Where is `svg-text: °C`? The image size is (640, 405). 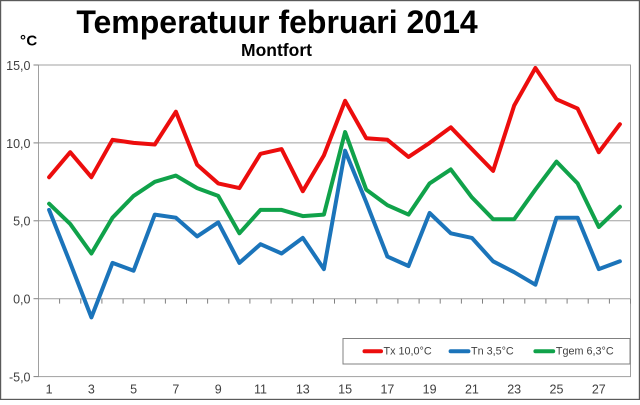
svg-text: °C is located at coordinates (29, 41).